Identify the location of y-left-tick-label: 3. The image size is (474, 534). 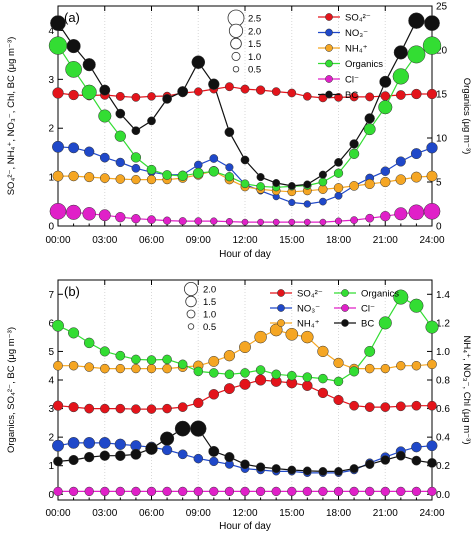
(51, 80).